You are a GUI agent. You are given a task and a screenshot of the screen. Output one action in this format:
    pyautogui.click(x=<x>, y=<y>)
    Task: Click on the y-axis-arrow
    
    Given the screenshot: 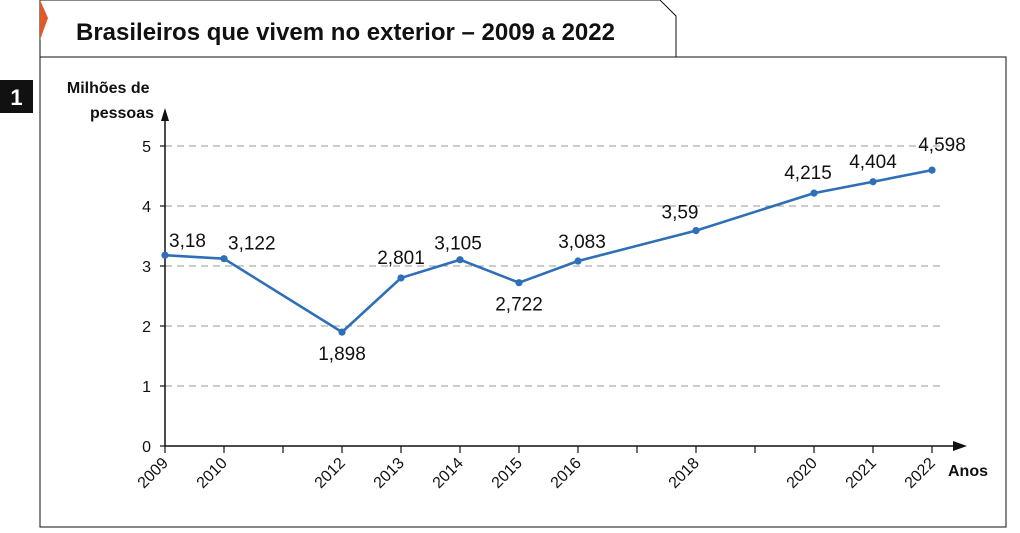 What is the action you would take?
    pyautogui.click(x=165, y=114)
    